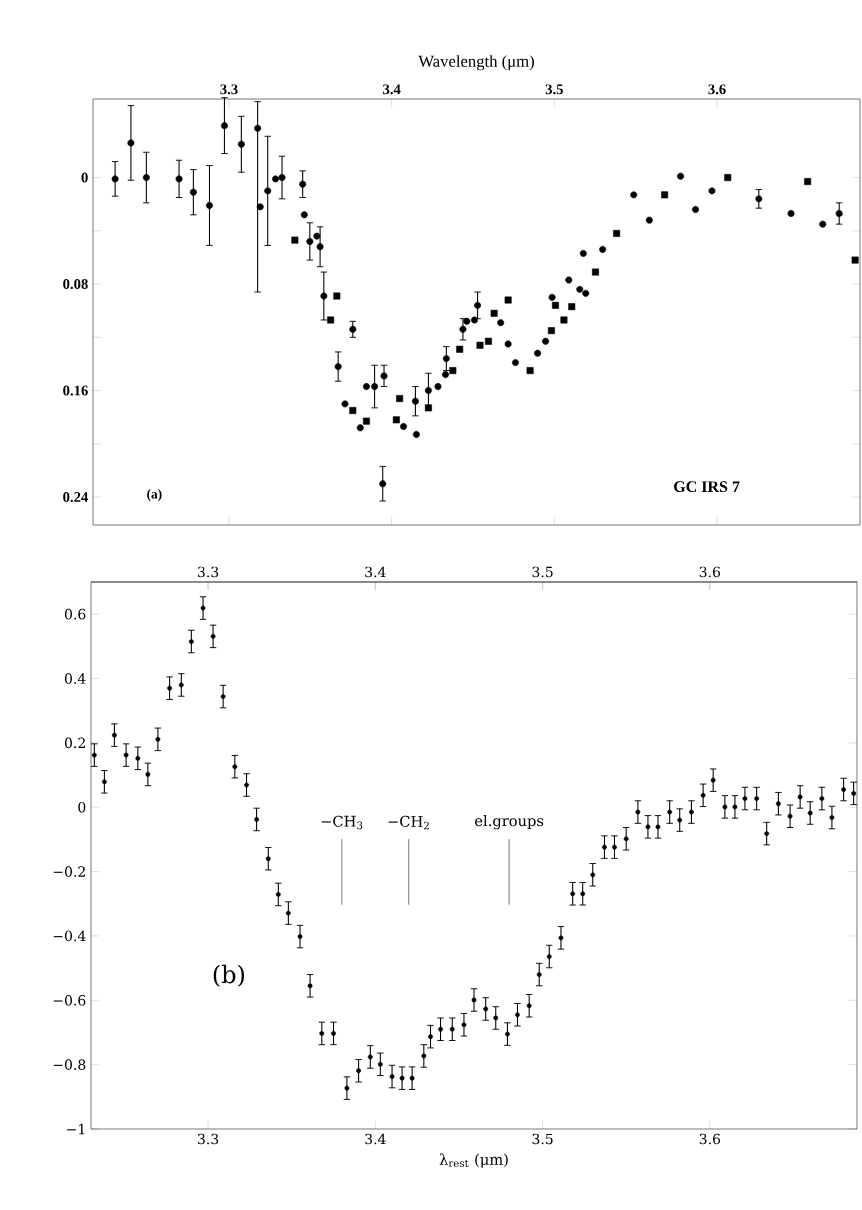 The image size is (862, 1210). Describe the element at coordinates (76, 1129) in the screenshot. I see `y-tick-label: −1` at that location.